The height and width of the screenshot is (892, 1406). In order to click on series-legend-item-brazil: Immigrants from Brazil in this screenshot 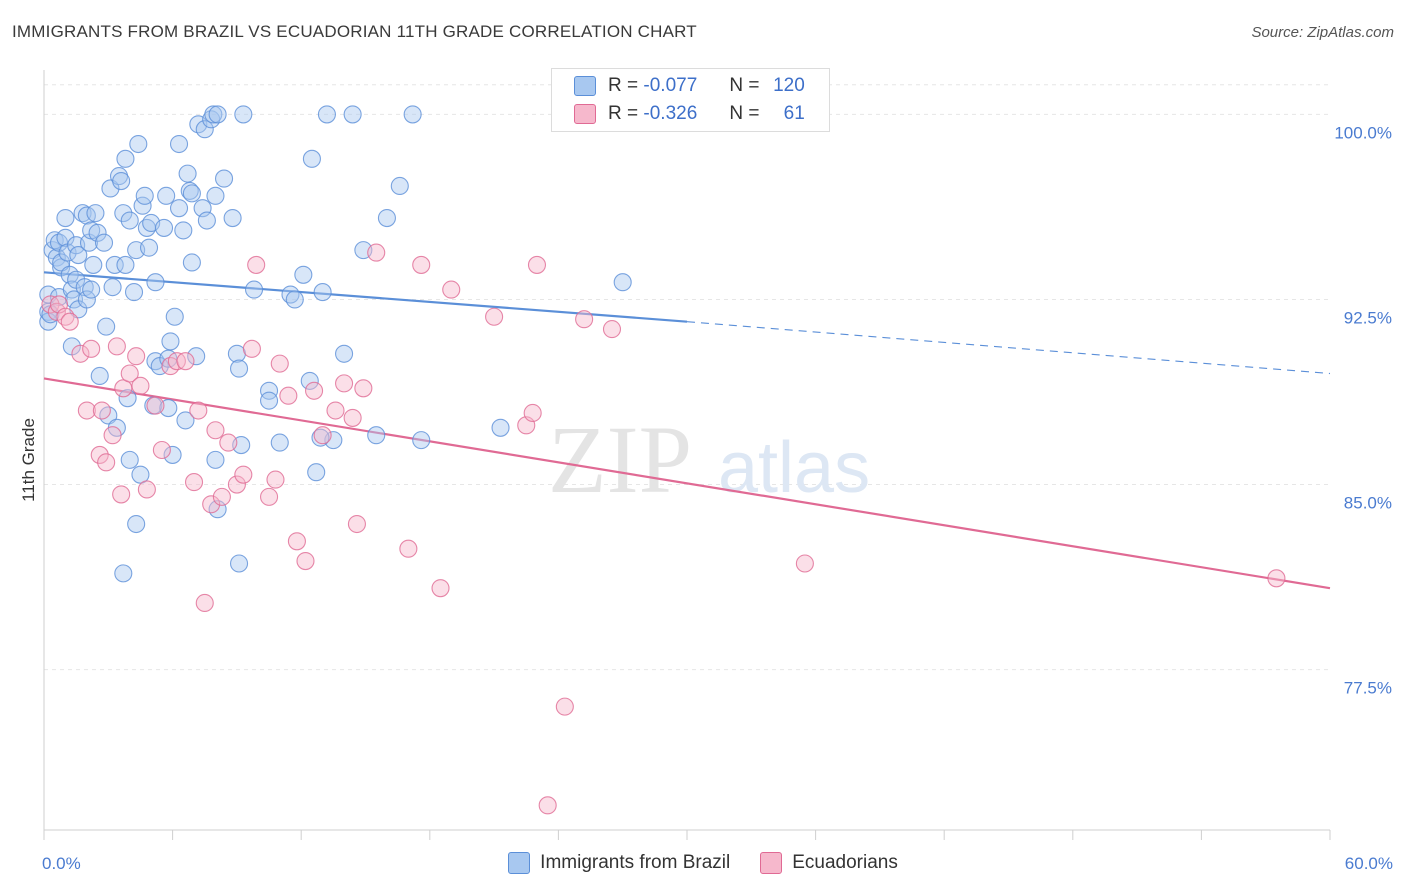, I will do `click(619, 863)`.